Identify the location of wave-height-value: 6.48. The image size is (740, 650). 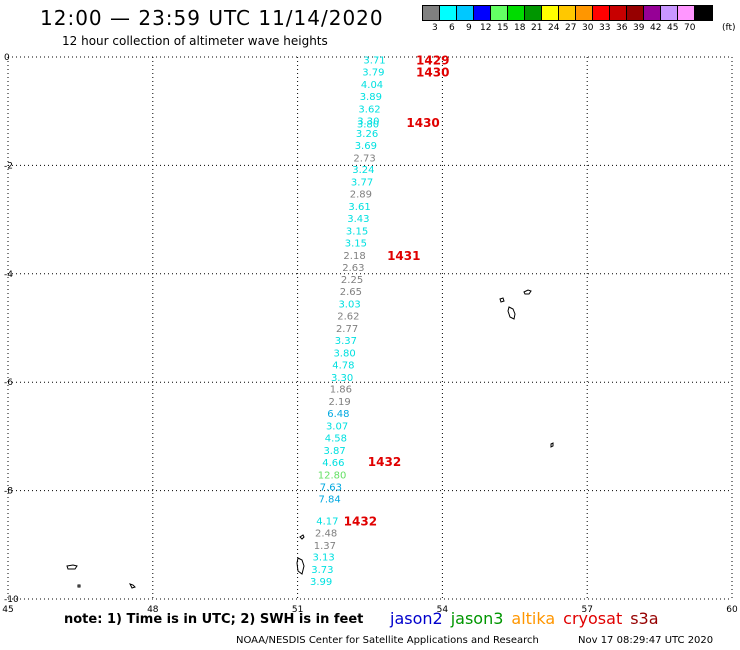
(338, 414).